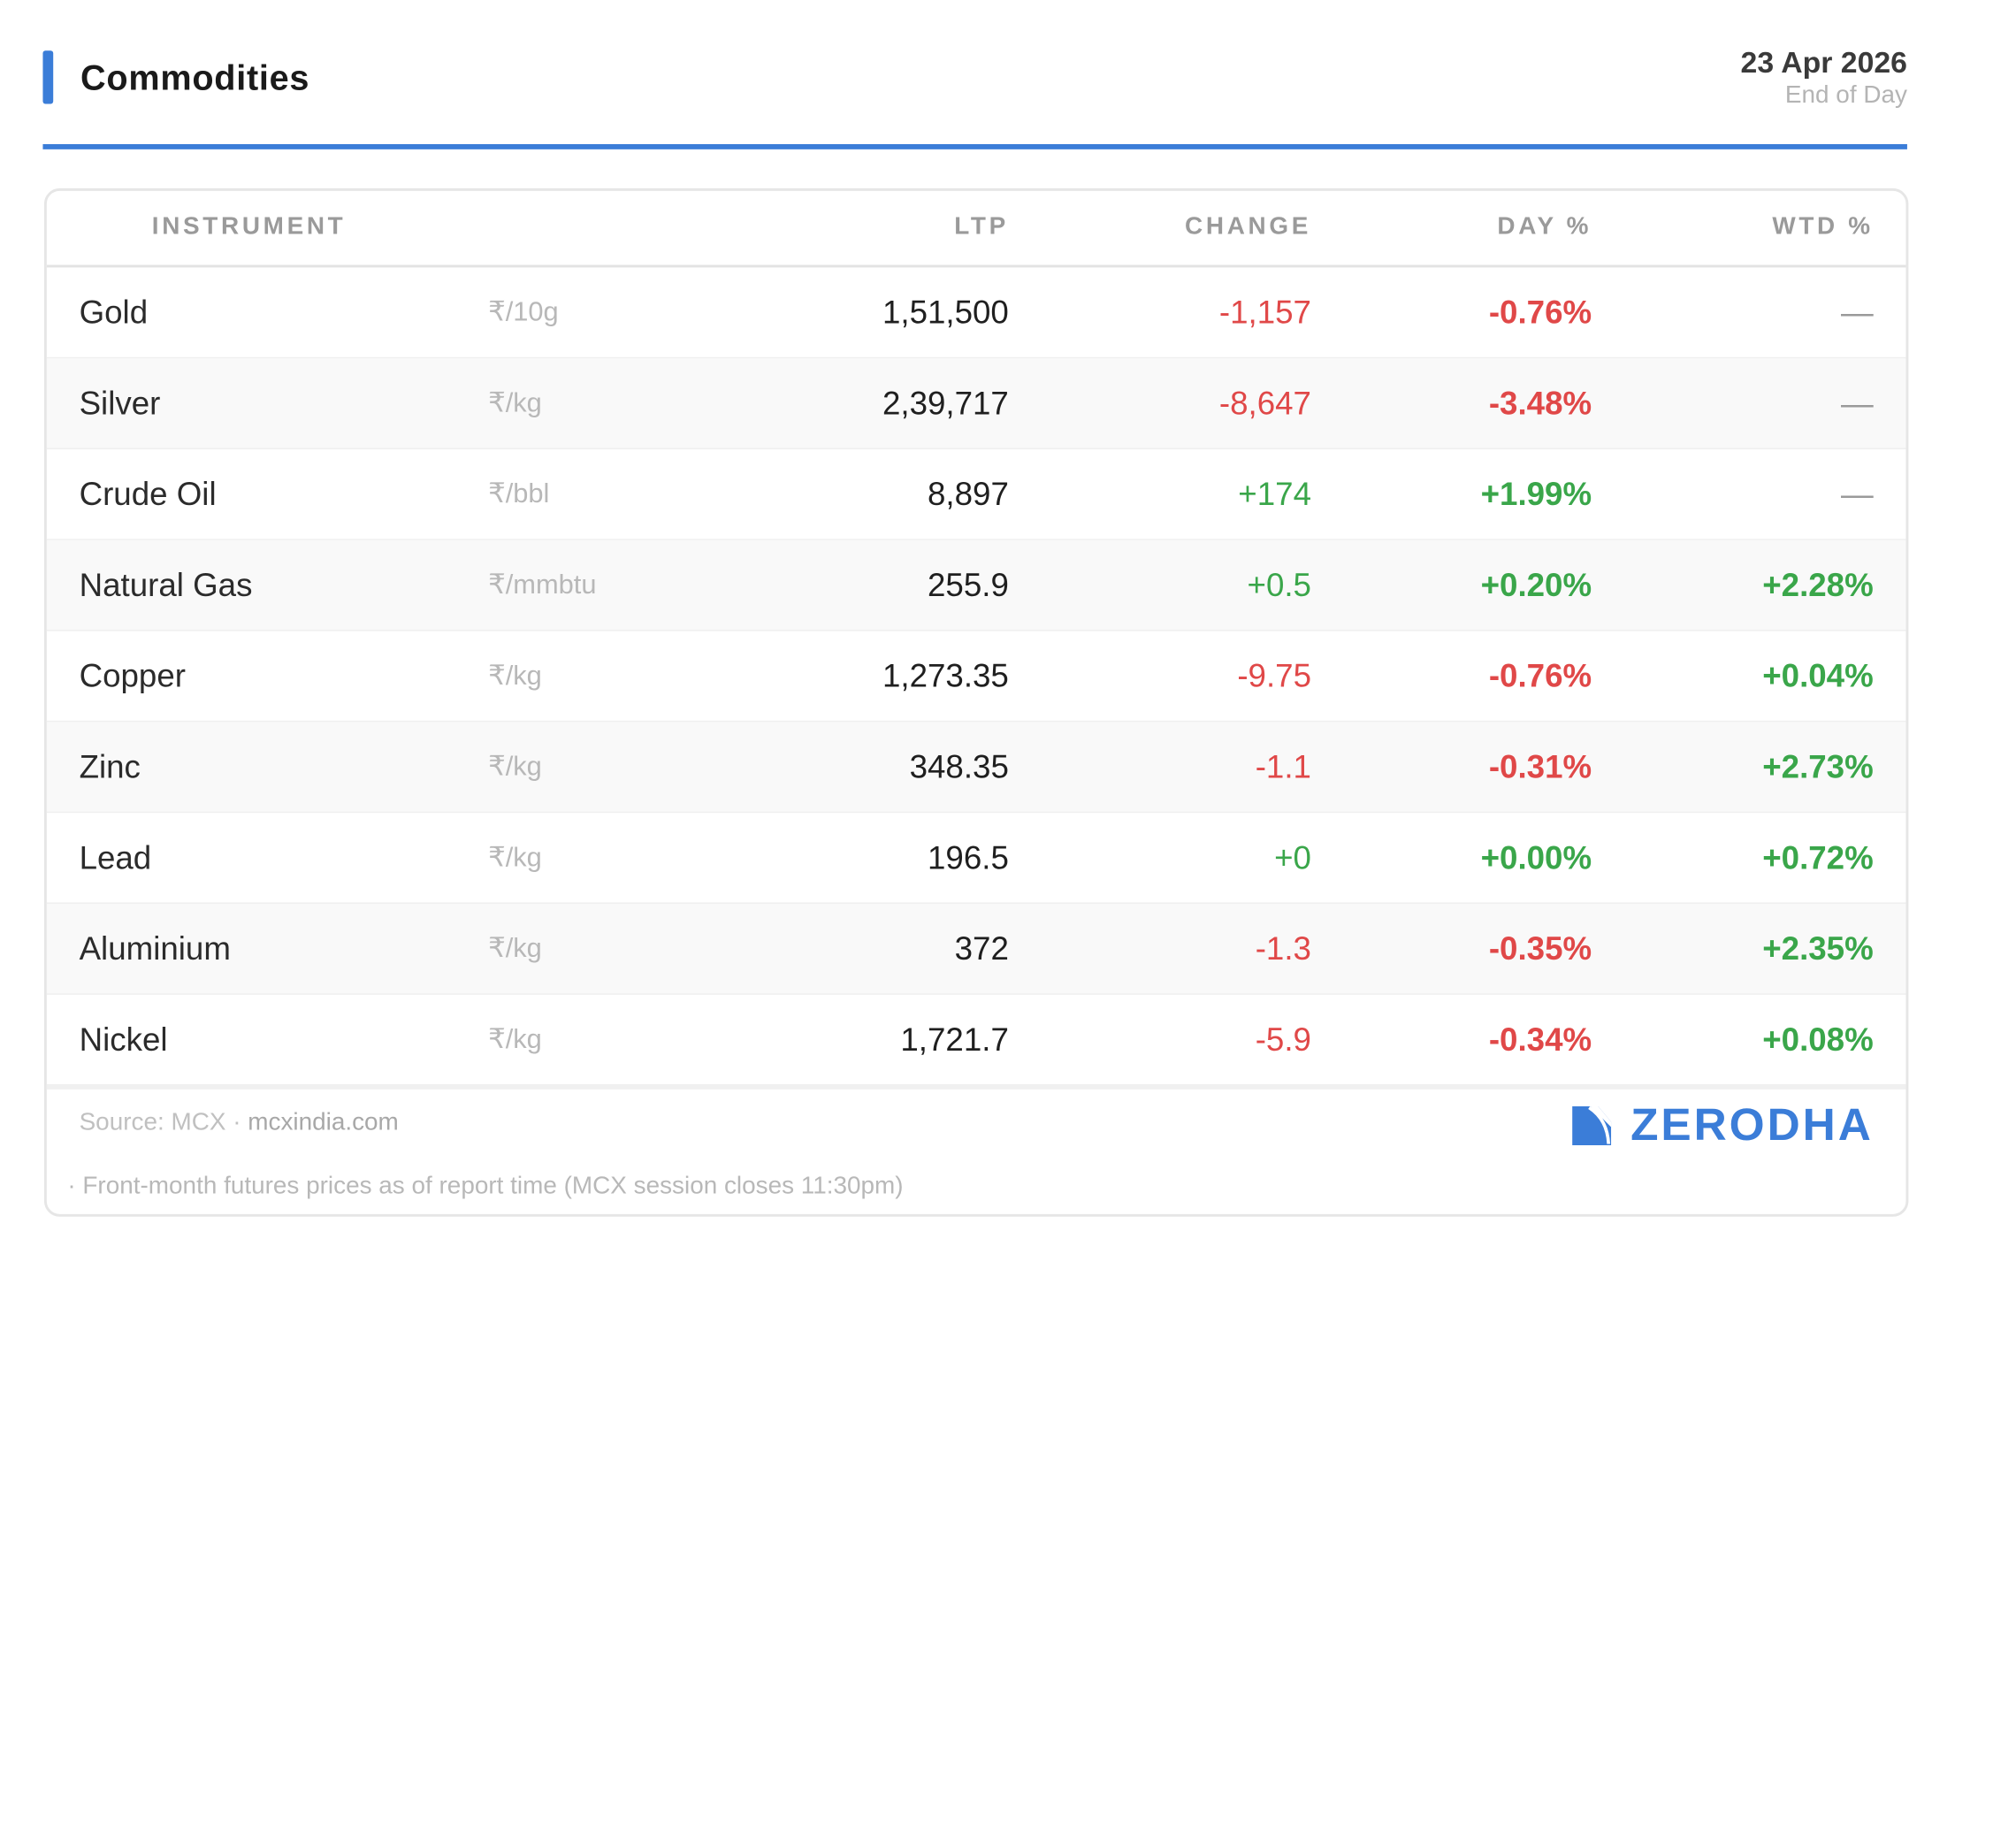  Describe the element at coordinates (1818, 767) in the screenshot. I see `wtd-pct-value: +2.73%` at that location.